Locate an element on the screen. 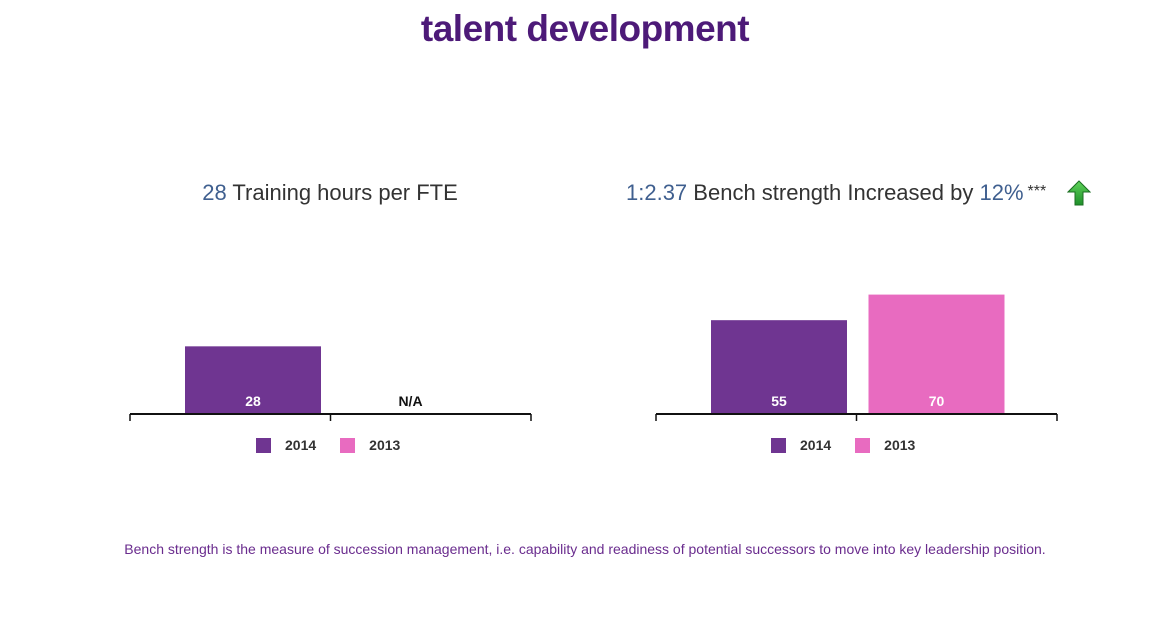  bench-strength-marker: *** is located at coordinates (1037, 191).